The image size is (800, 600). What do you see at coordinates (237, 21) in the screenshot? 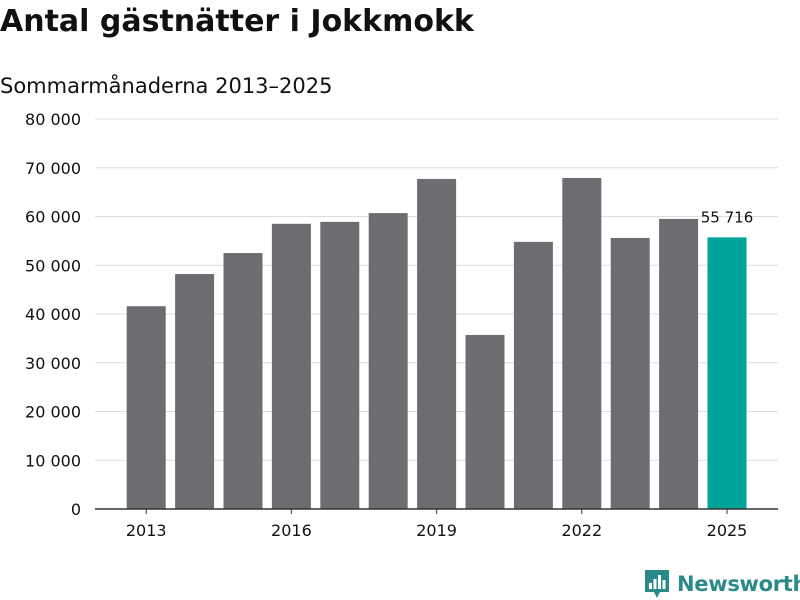
I see `chart-title: Antal gästnätter i Jokkmokk` at bounding box center [237, 21].